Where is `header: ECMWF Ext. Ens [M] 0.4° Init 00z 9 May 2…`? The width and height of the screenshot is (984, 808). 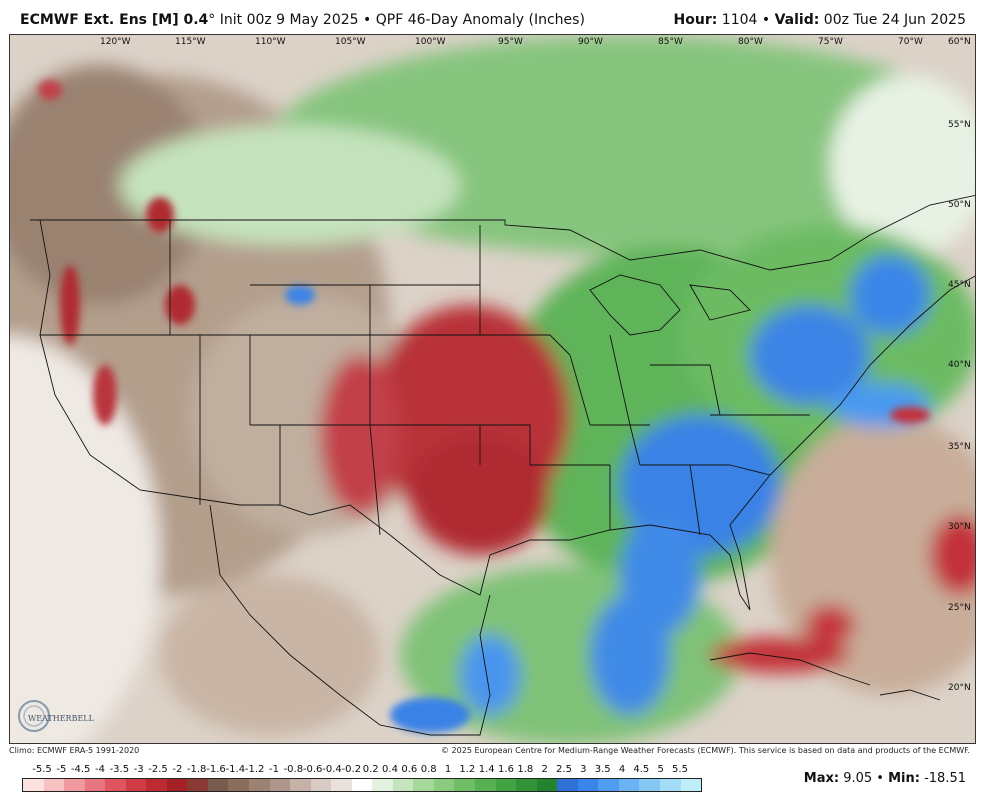 header: ECMWF Ext. Ens [M] 0.4° Init 00z 9 May 2… is located at coordinates (492, 17).